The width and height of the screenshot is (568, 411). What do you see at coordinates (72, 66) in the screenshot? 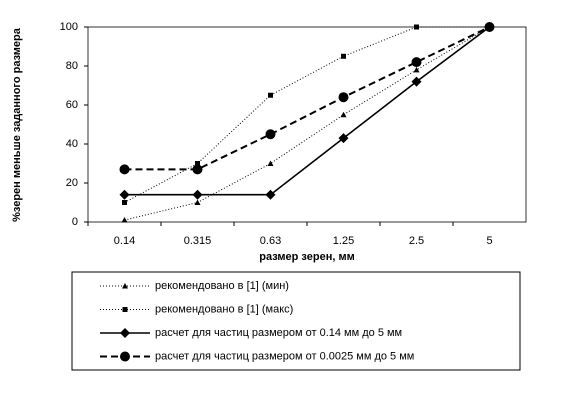
I see `y-tick-label: 80` at bounding box center [72, 66].